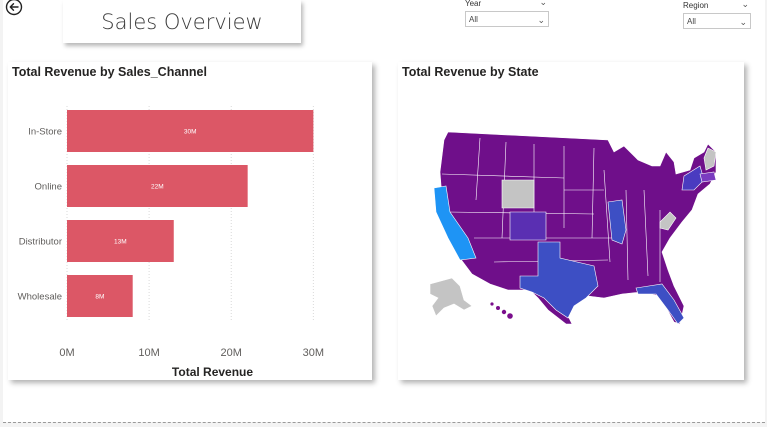 This screenshot has height=427, width=767. Describe the element at coordinates (507, 19) in the screenshot. I see `year-dropdown: All ⌄` at that location.